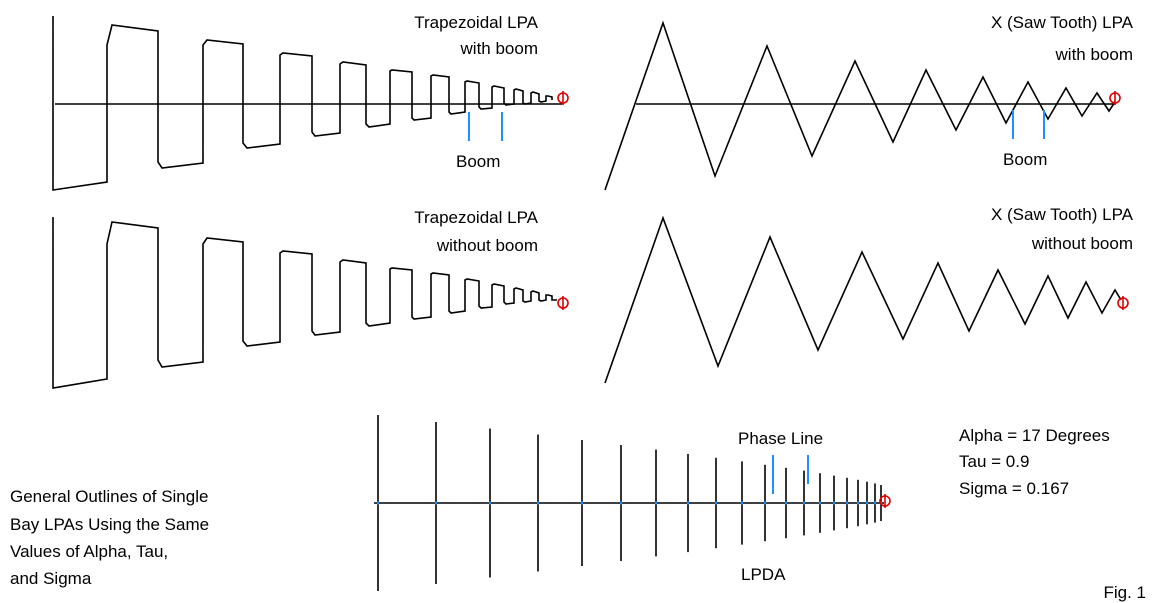  I want to click on lpda-elements, so click(629, 503).